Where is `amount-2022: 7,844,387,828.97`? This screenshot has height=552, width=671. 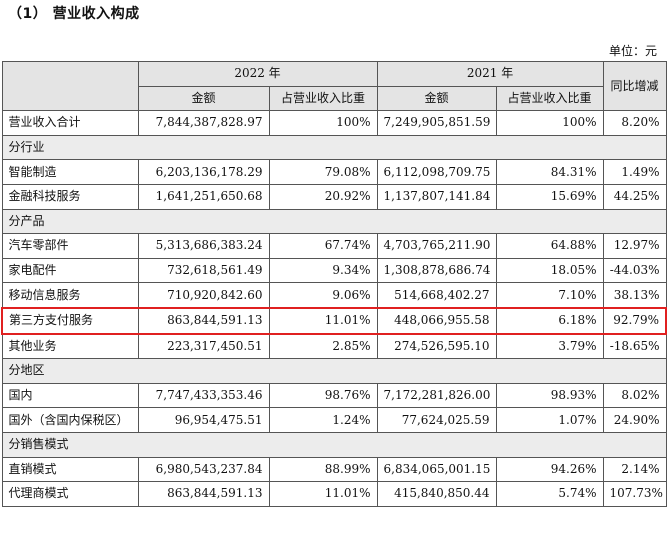 amount-2022: 7,844,387,828.97 is located at coordinates (203, 123).